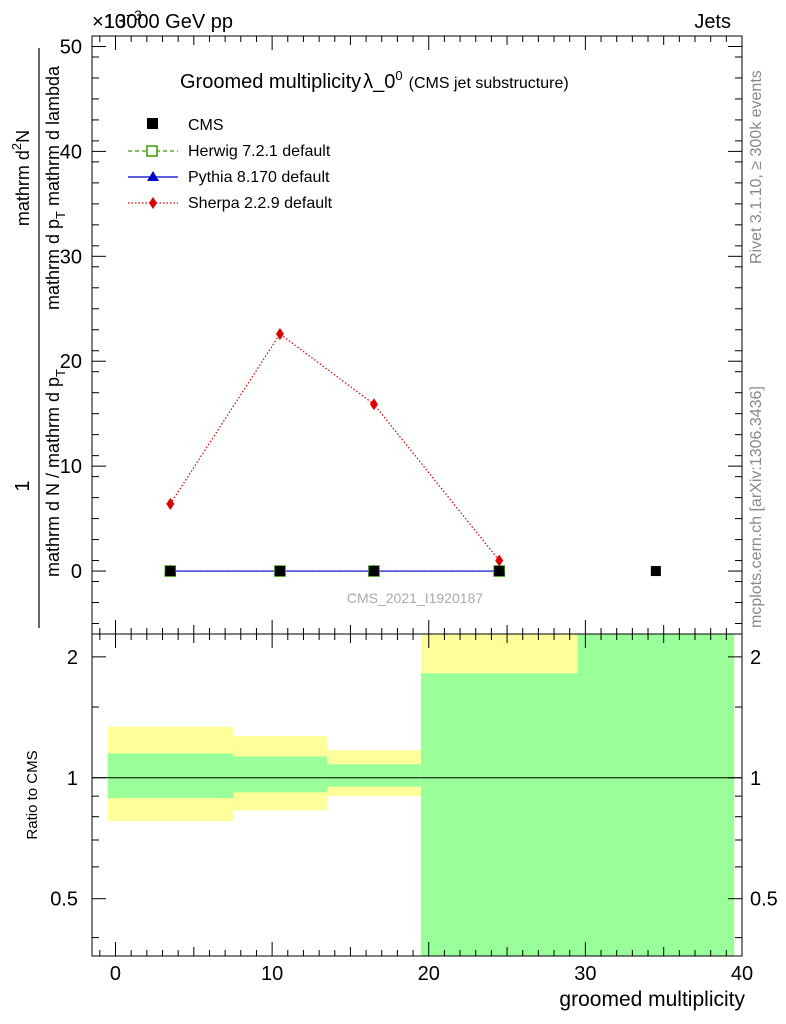 Image resolution: width=786 pixels, height=1024 pixels. I want to click on x-tick-label: 20, so click(429, 974).